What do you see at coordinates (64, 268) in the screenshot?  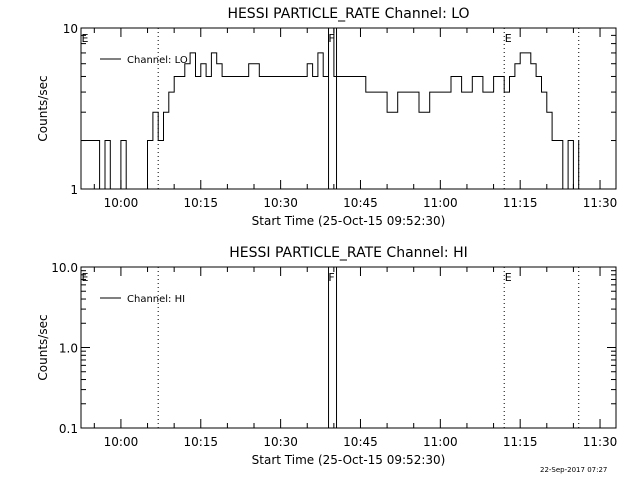 I see `y-tick-label: 10.0` at bounding box center [64, 268].